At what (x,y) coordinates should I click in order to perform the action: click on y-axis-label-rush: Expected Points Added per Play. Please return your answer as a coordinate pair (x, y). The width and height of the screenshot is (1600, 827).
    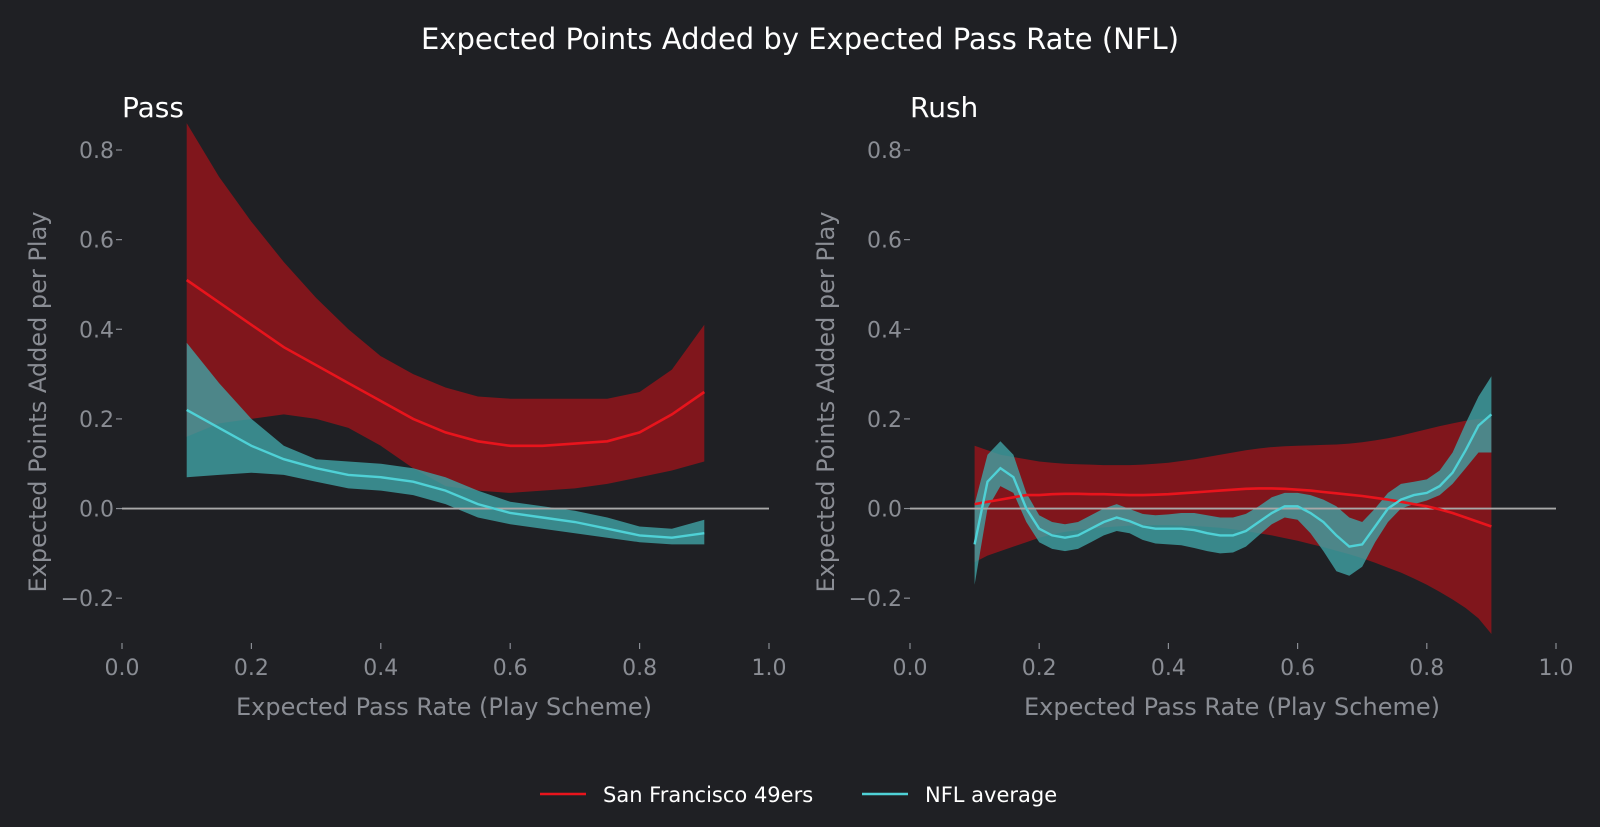
    Looking at the image, I should click on (826, 402).